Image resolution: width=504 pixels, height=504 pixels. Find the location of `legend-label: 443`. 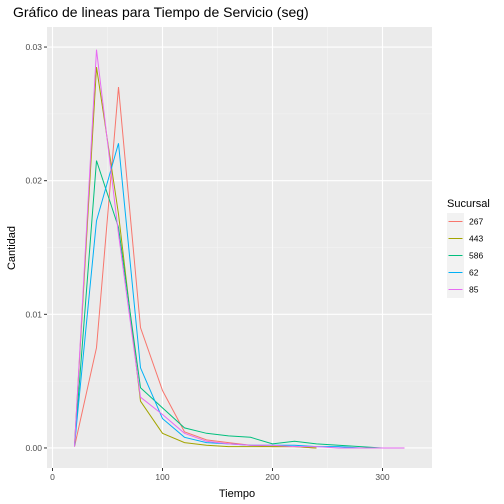

legend-label: 443 is located at coordinates (476, 239).